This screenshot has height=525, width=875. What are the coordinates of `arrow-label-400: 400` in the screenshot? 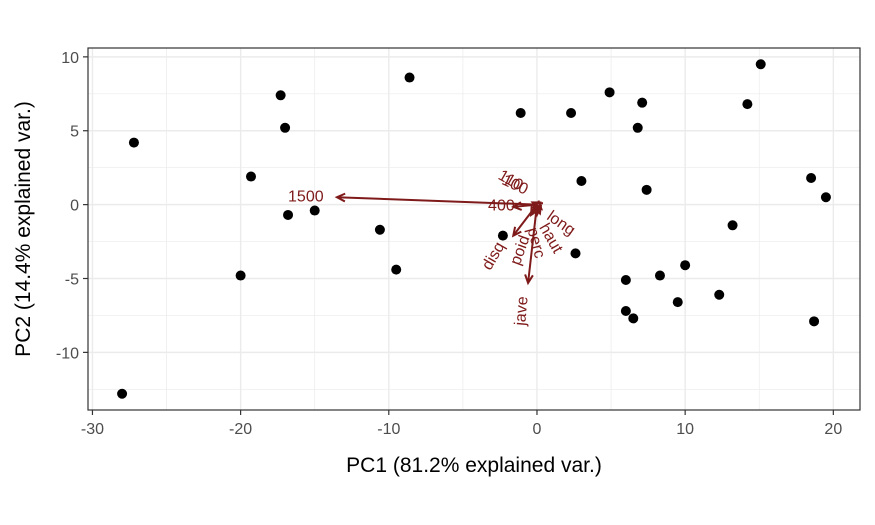 It's located at (501, 205).